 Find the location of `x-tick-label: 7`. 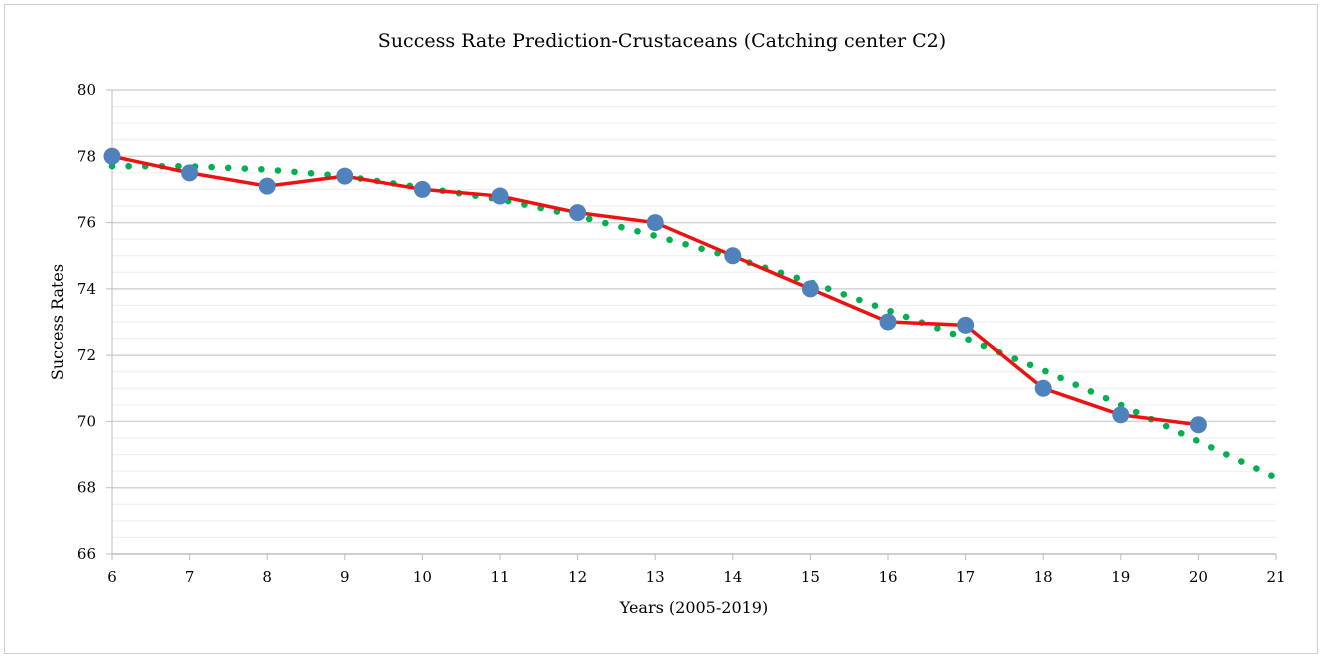

x-tick-label: 7 is located at coordinates (190, 577).